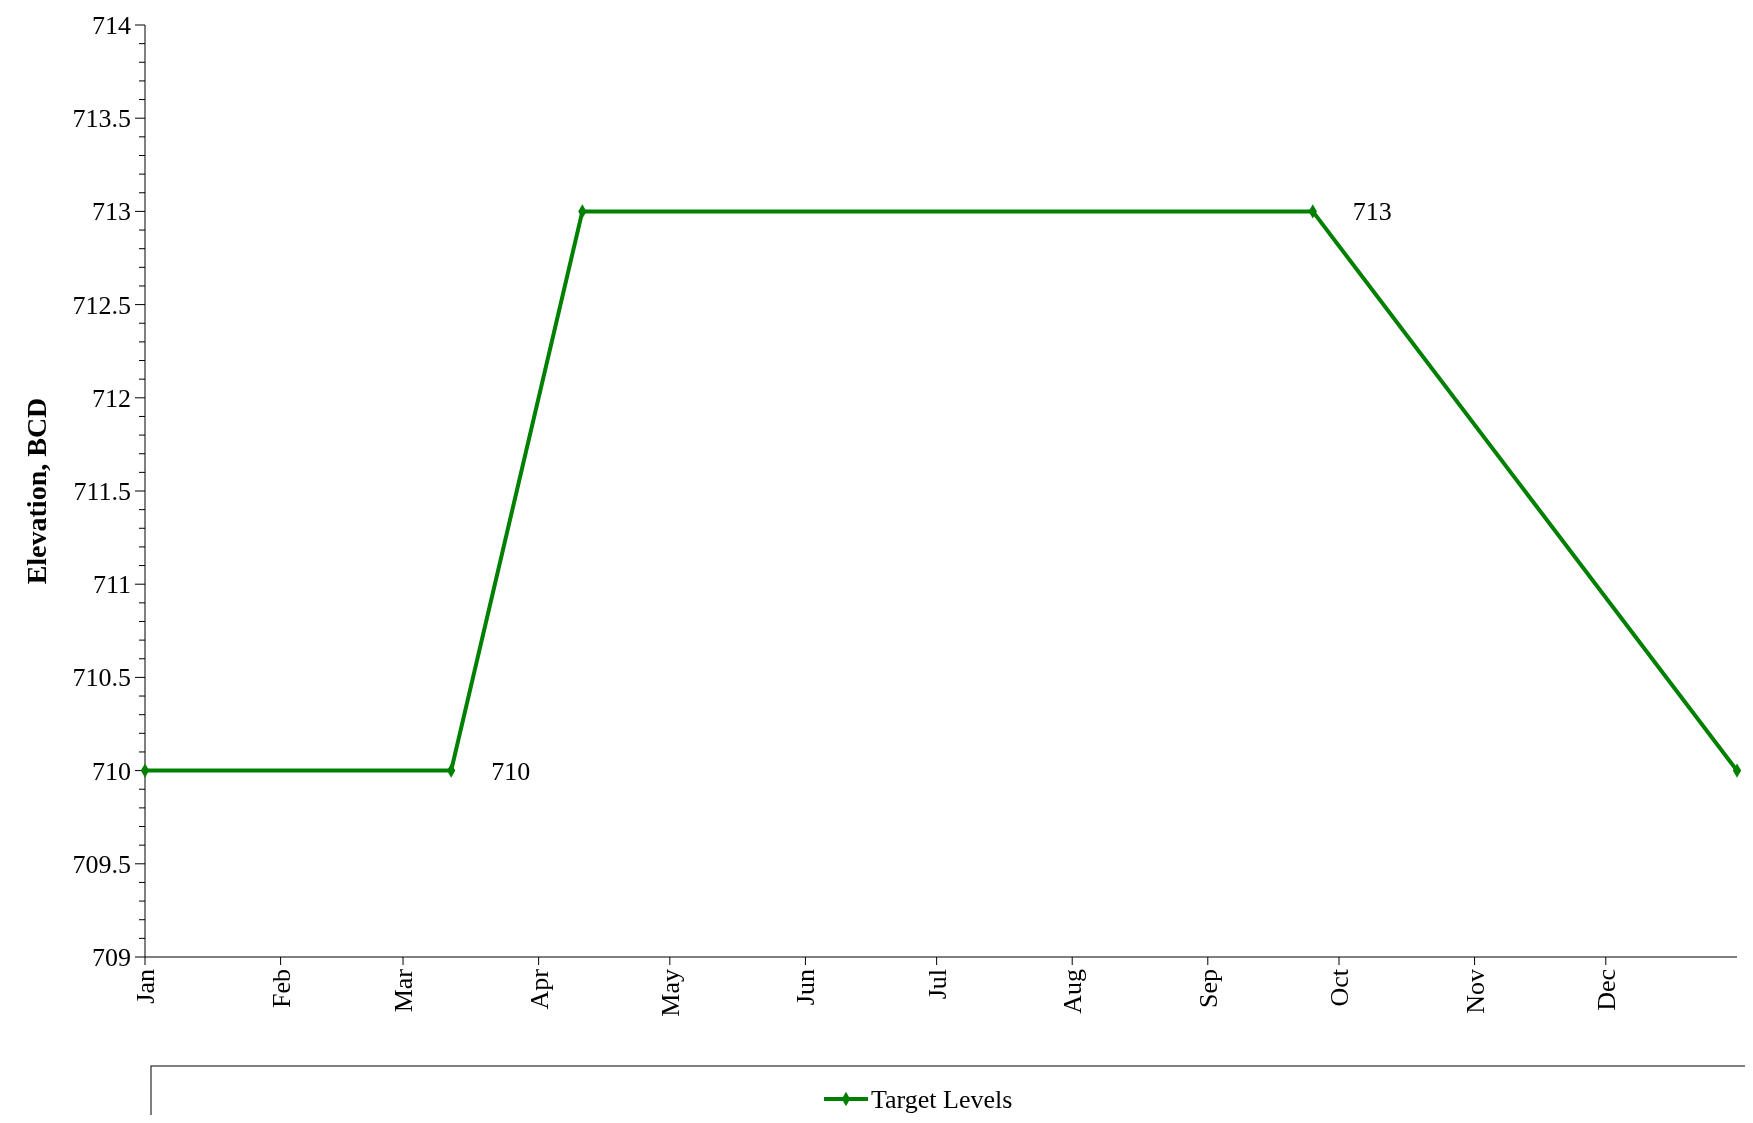 This screenshot has width=1753, height=1123. What do you see at coordinates (1073, 991) in the screenshot?
I see `x-tick-label: Aug` at bounding box center [1073, 991].